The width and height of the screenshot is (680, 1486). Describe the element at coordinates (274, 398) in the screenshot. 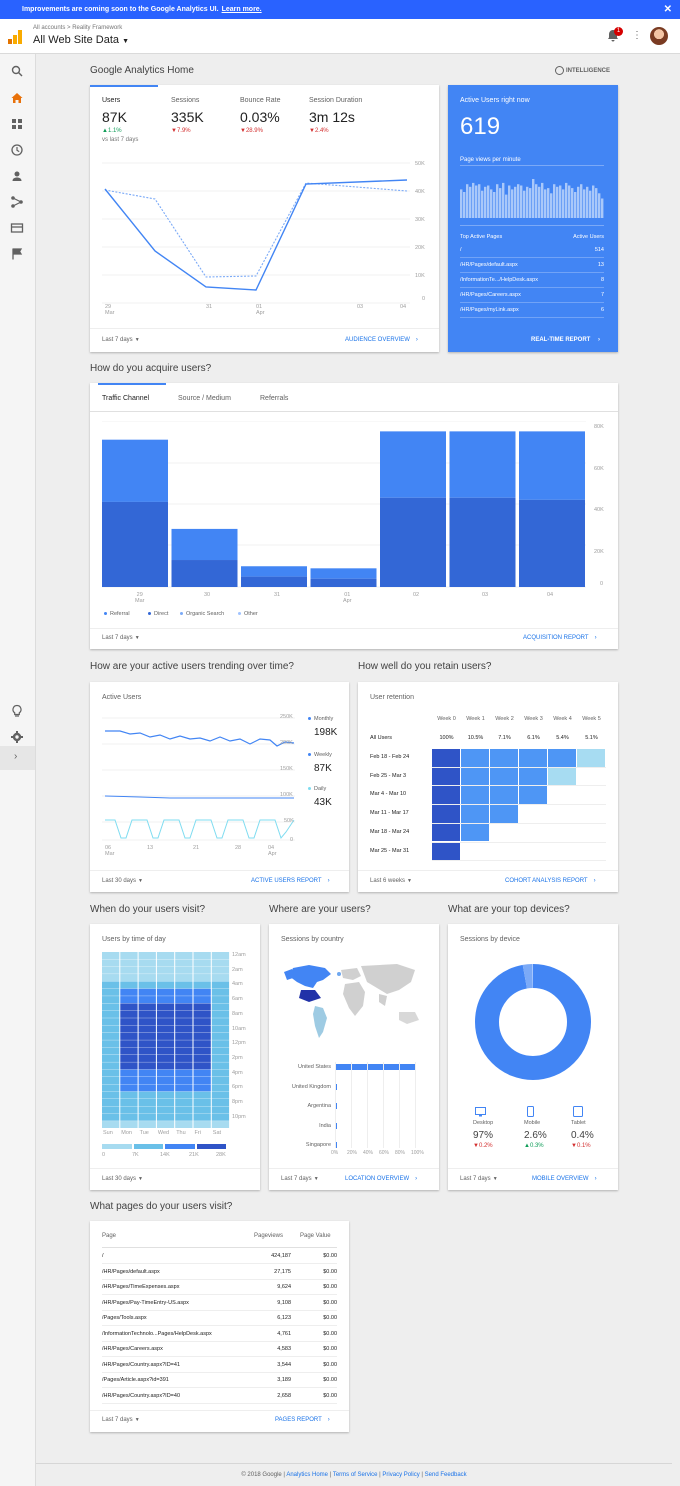

I see `tab-referrals: Referrals` at that location.